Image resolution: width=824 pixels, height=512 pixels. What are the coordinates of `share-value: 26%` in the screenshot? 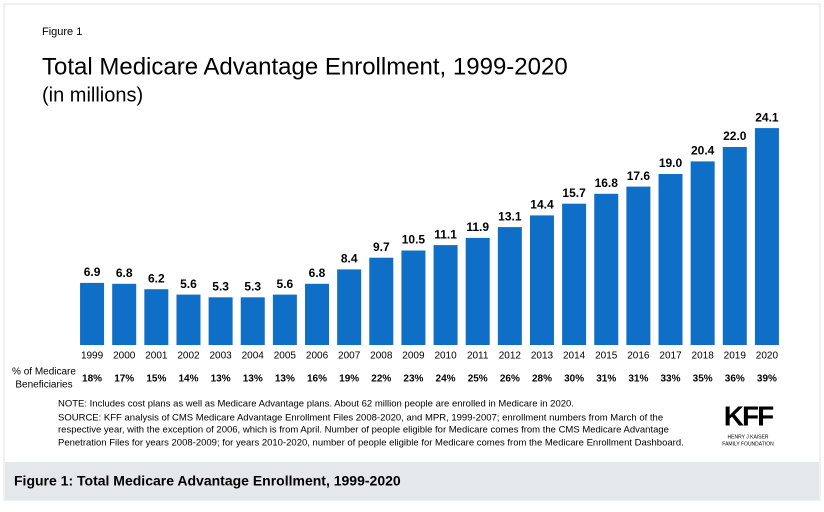 It's located at (510, 379).